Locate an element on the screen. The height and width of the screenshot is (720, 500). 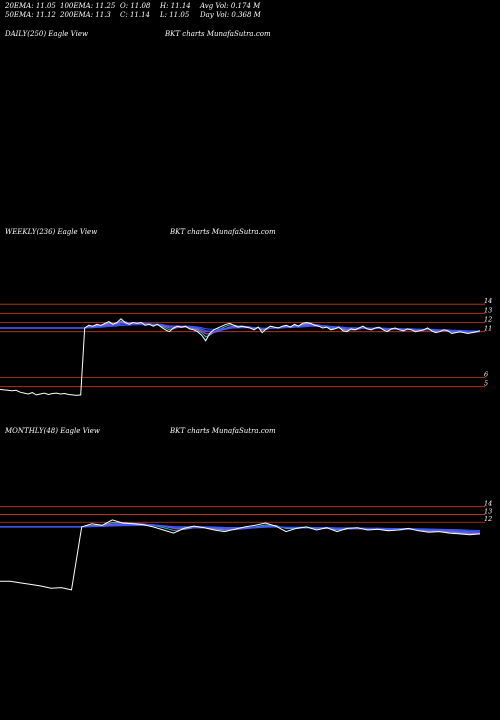
weekly-tick-label: 12 is located at coordinates (488, 320).